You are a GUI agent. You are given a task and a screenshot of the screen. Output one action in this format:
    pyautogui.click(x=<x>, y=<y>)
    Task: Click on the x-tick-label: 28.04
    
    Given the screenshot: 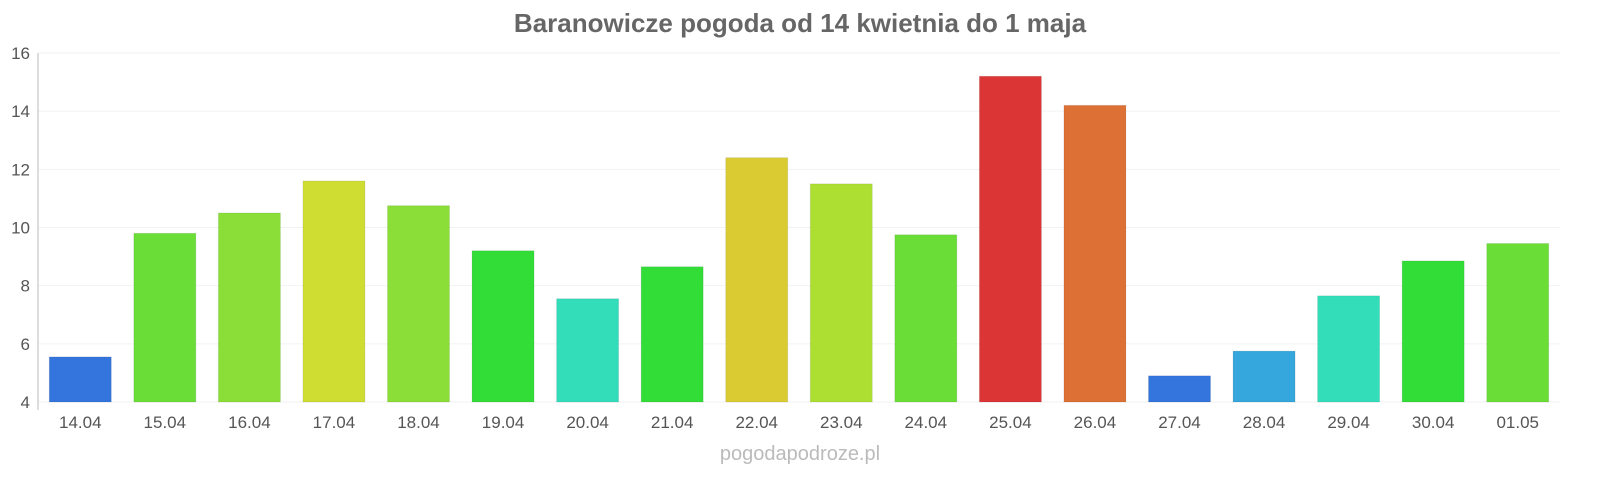 What is the action you would take?
    pyautogui.click(x=1264, y=422)
    